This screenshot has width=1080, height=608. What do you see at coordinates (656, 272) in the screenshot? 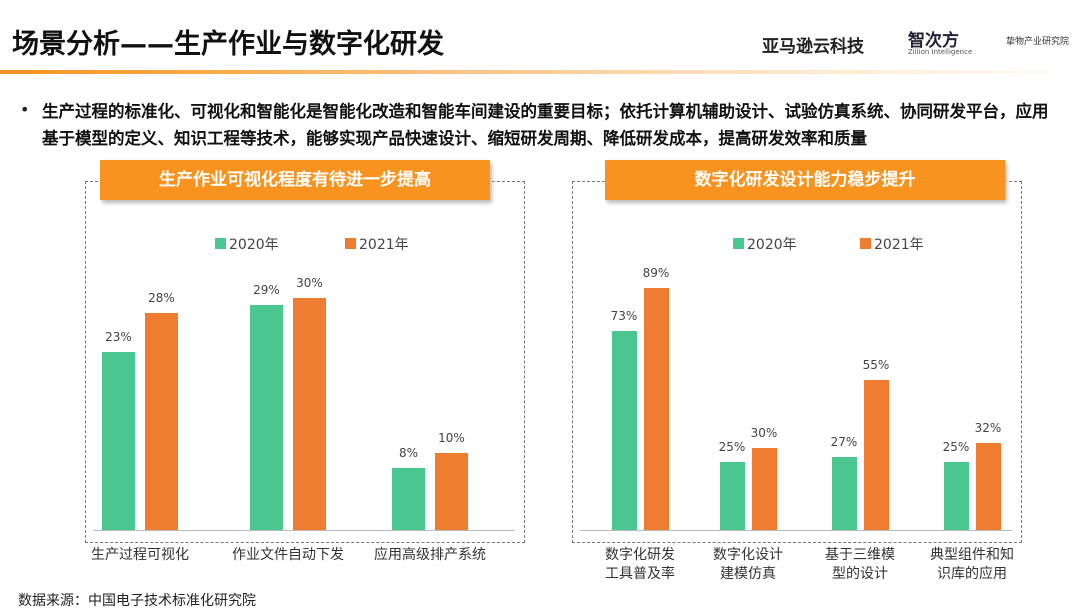
I see `data-label: 89%` at bounding box center [656, 272].